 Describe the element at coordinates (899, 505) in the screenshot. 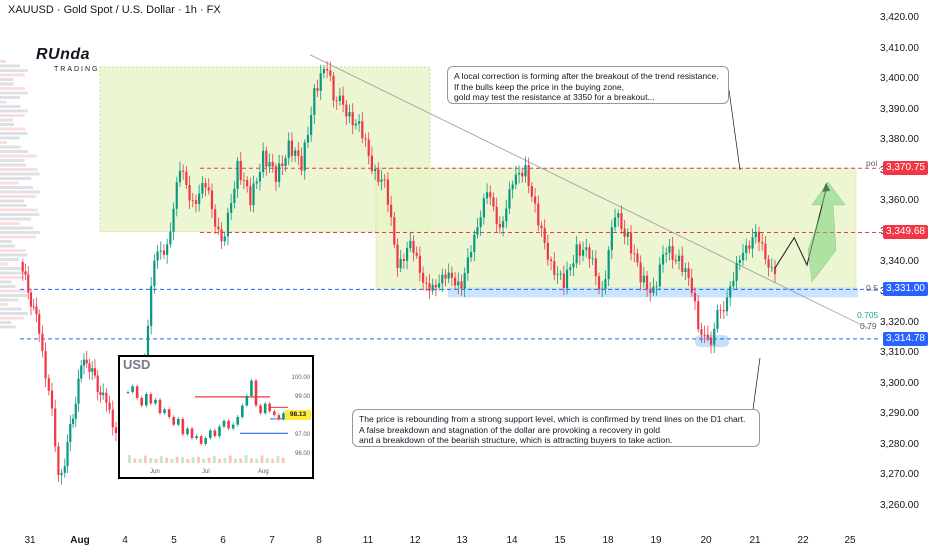

I see `y-tick-label: 3,260.00` at that location.